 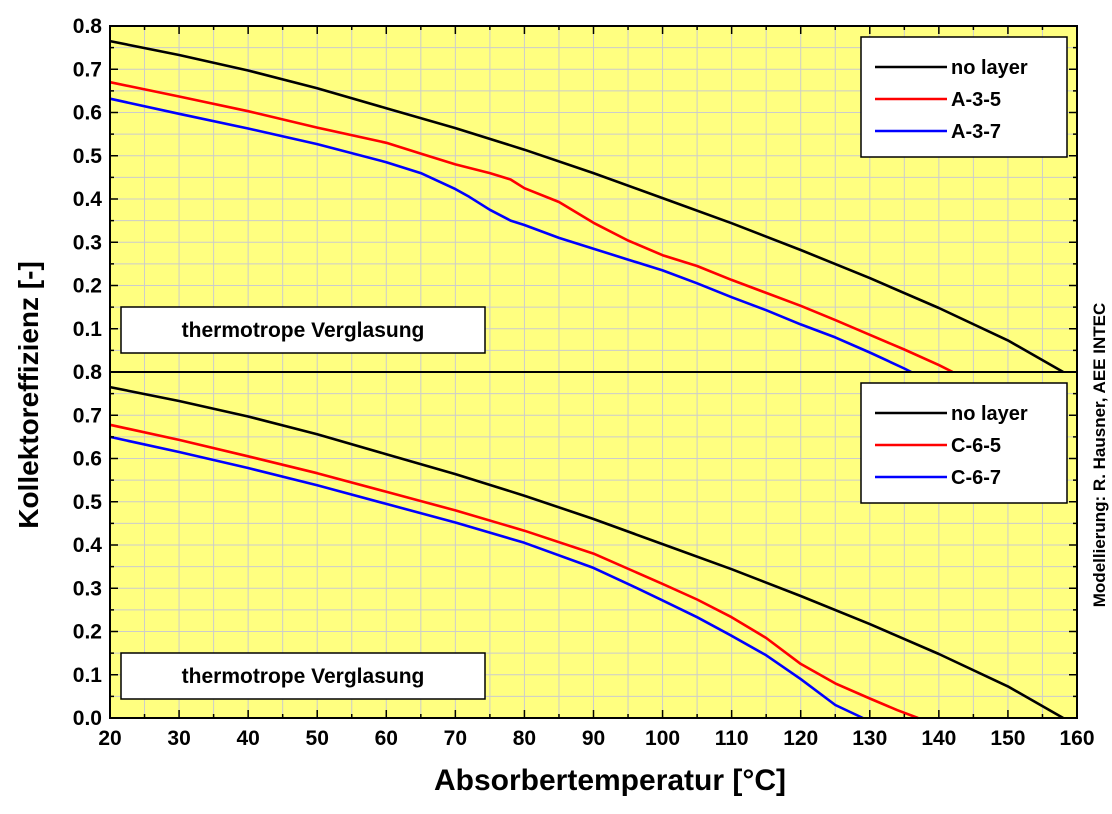 What do you see at coordinates (976, 446) in the screenshot?
I see `legend-label: C-6-5` at bounding box center [976, 446].